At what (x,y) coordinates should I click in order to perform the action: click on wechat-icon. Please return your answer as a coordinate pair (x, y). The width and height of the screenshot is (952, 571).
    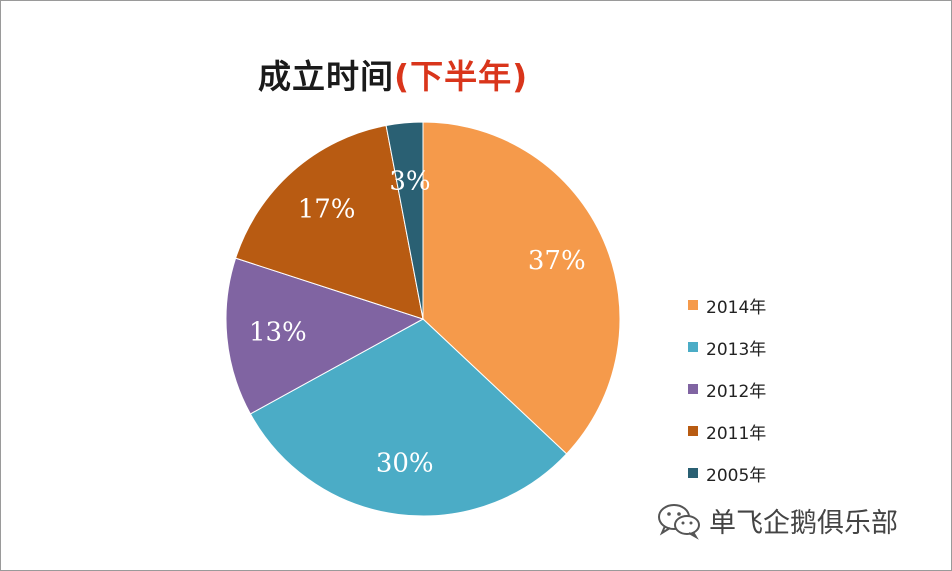
    Looking at the image, I should click on (679, 522).